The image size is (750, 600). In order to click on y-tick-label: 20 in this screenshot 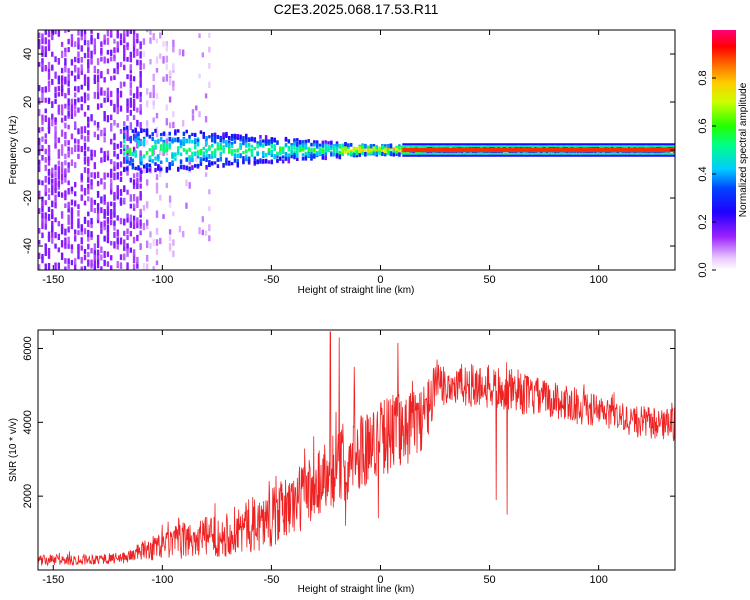, I will do `click(28, 102)`.